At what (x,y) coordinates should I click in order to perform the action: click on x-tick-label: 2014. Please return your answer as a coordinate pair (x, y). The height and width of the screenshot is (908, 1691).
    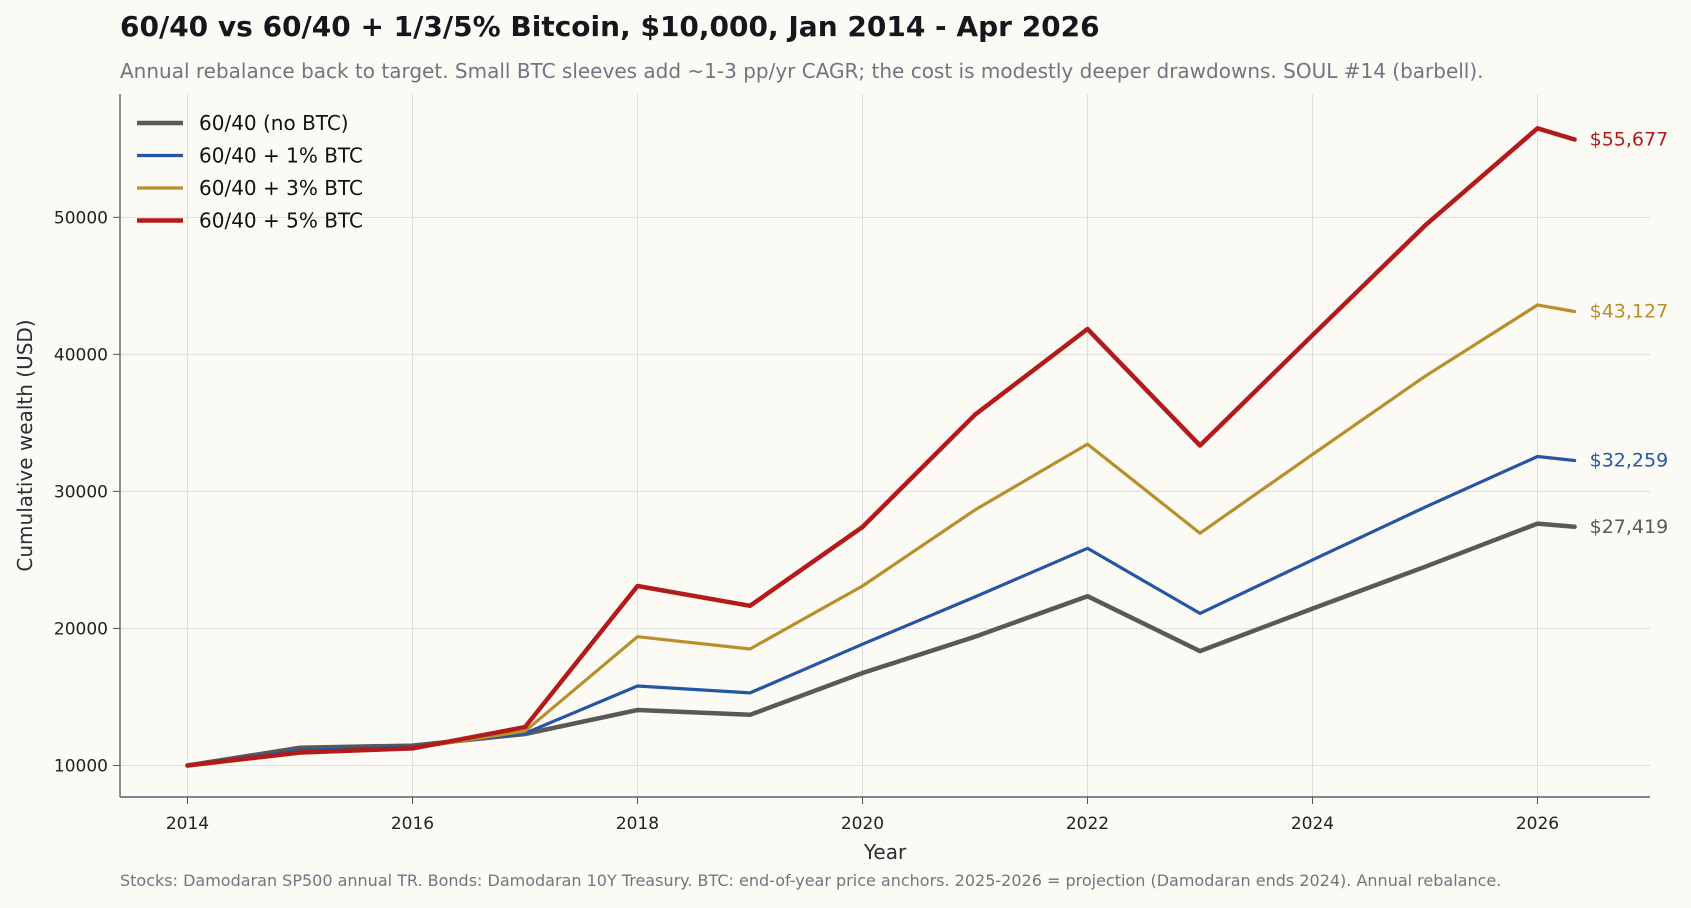
    Looking at the image, I should click on (187, 824).